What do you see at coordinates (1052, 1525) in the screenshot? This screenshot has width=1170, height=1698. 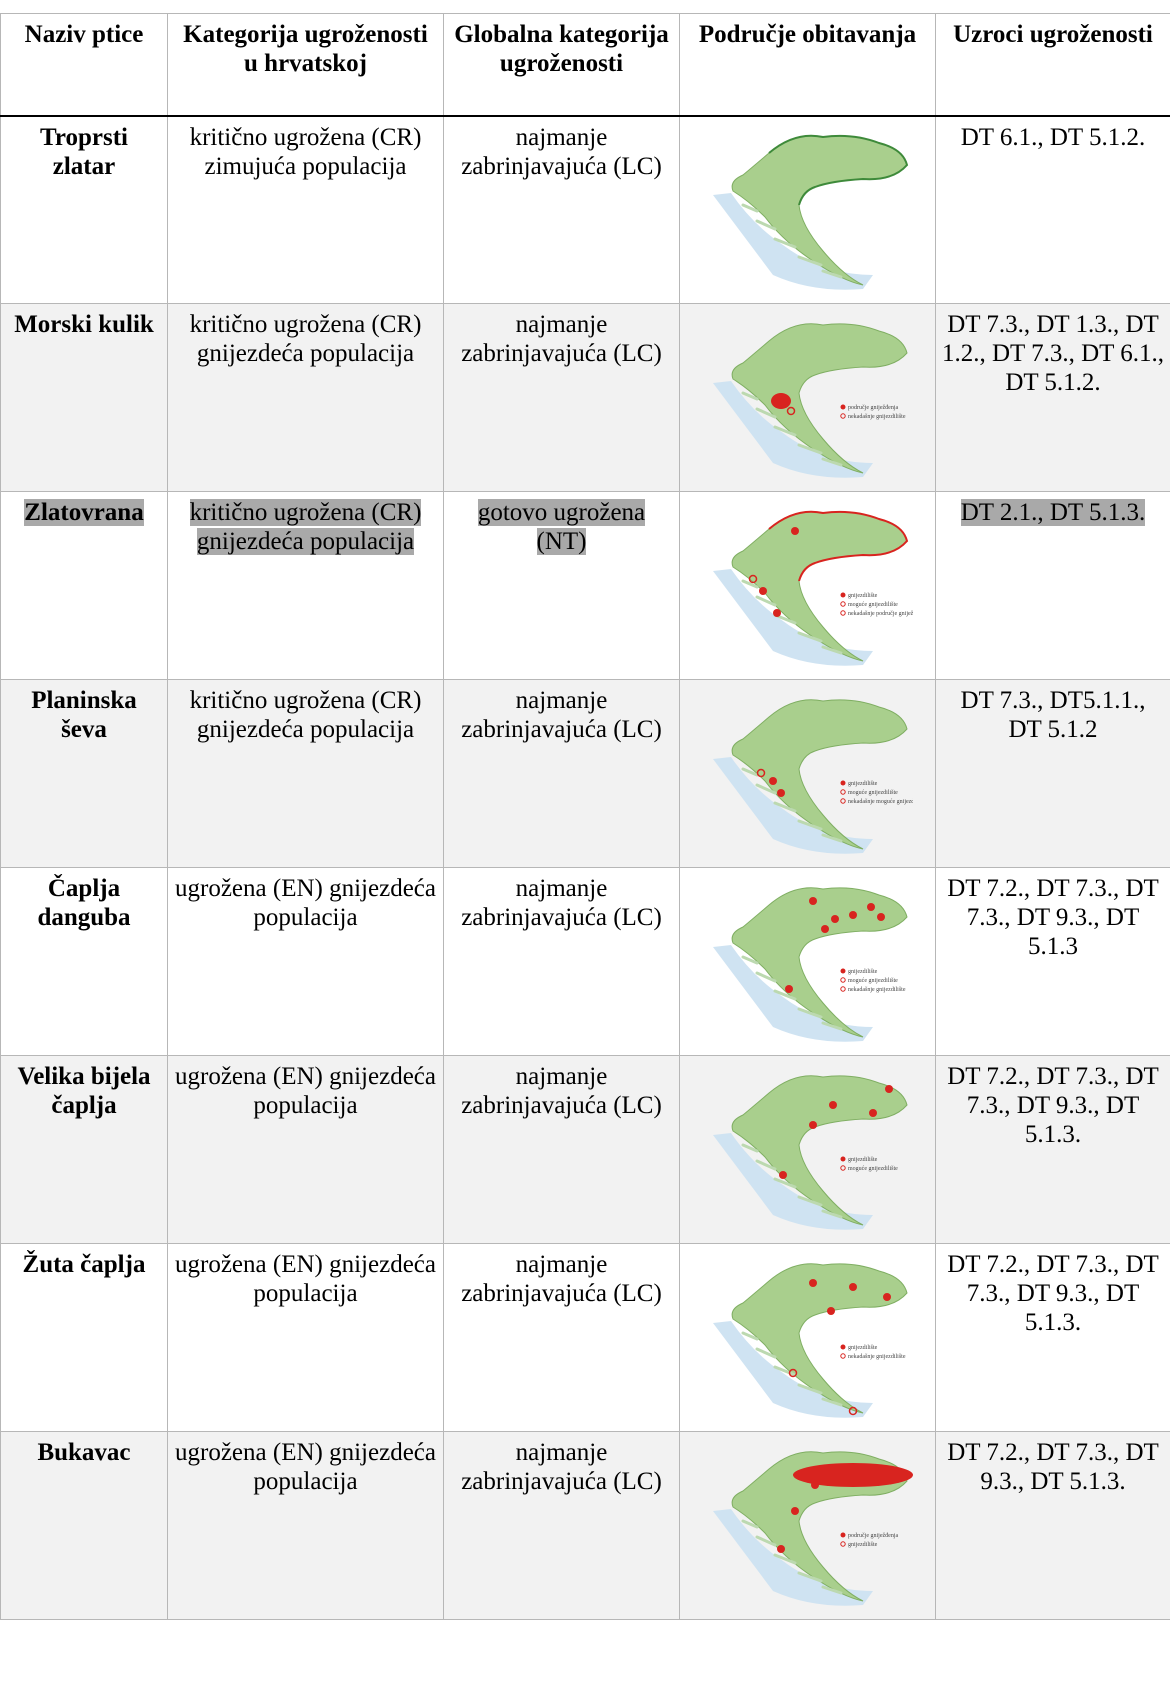 I see `threat-causes: DT 7.2., DT 7.3., DT 9.3., DT 5.1.3.` at bounding box center [1052, 1525].